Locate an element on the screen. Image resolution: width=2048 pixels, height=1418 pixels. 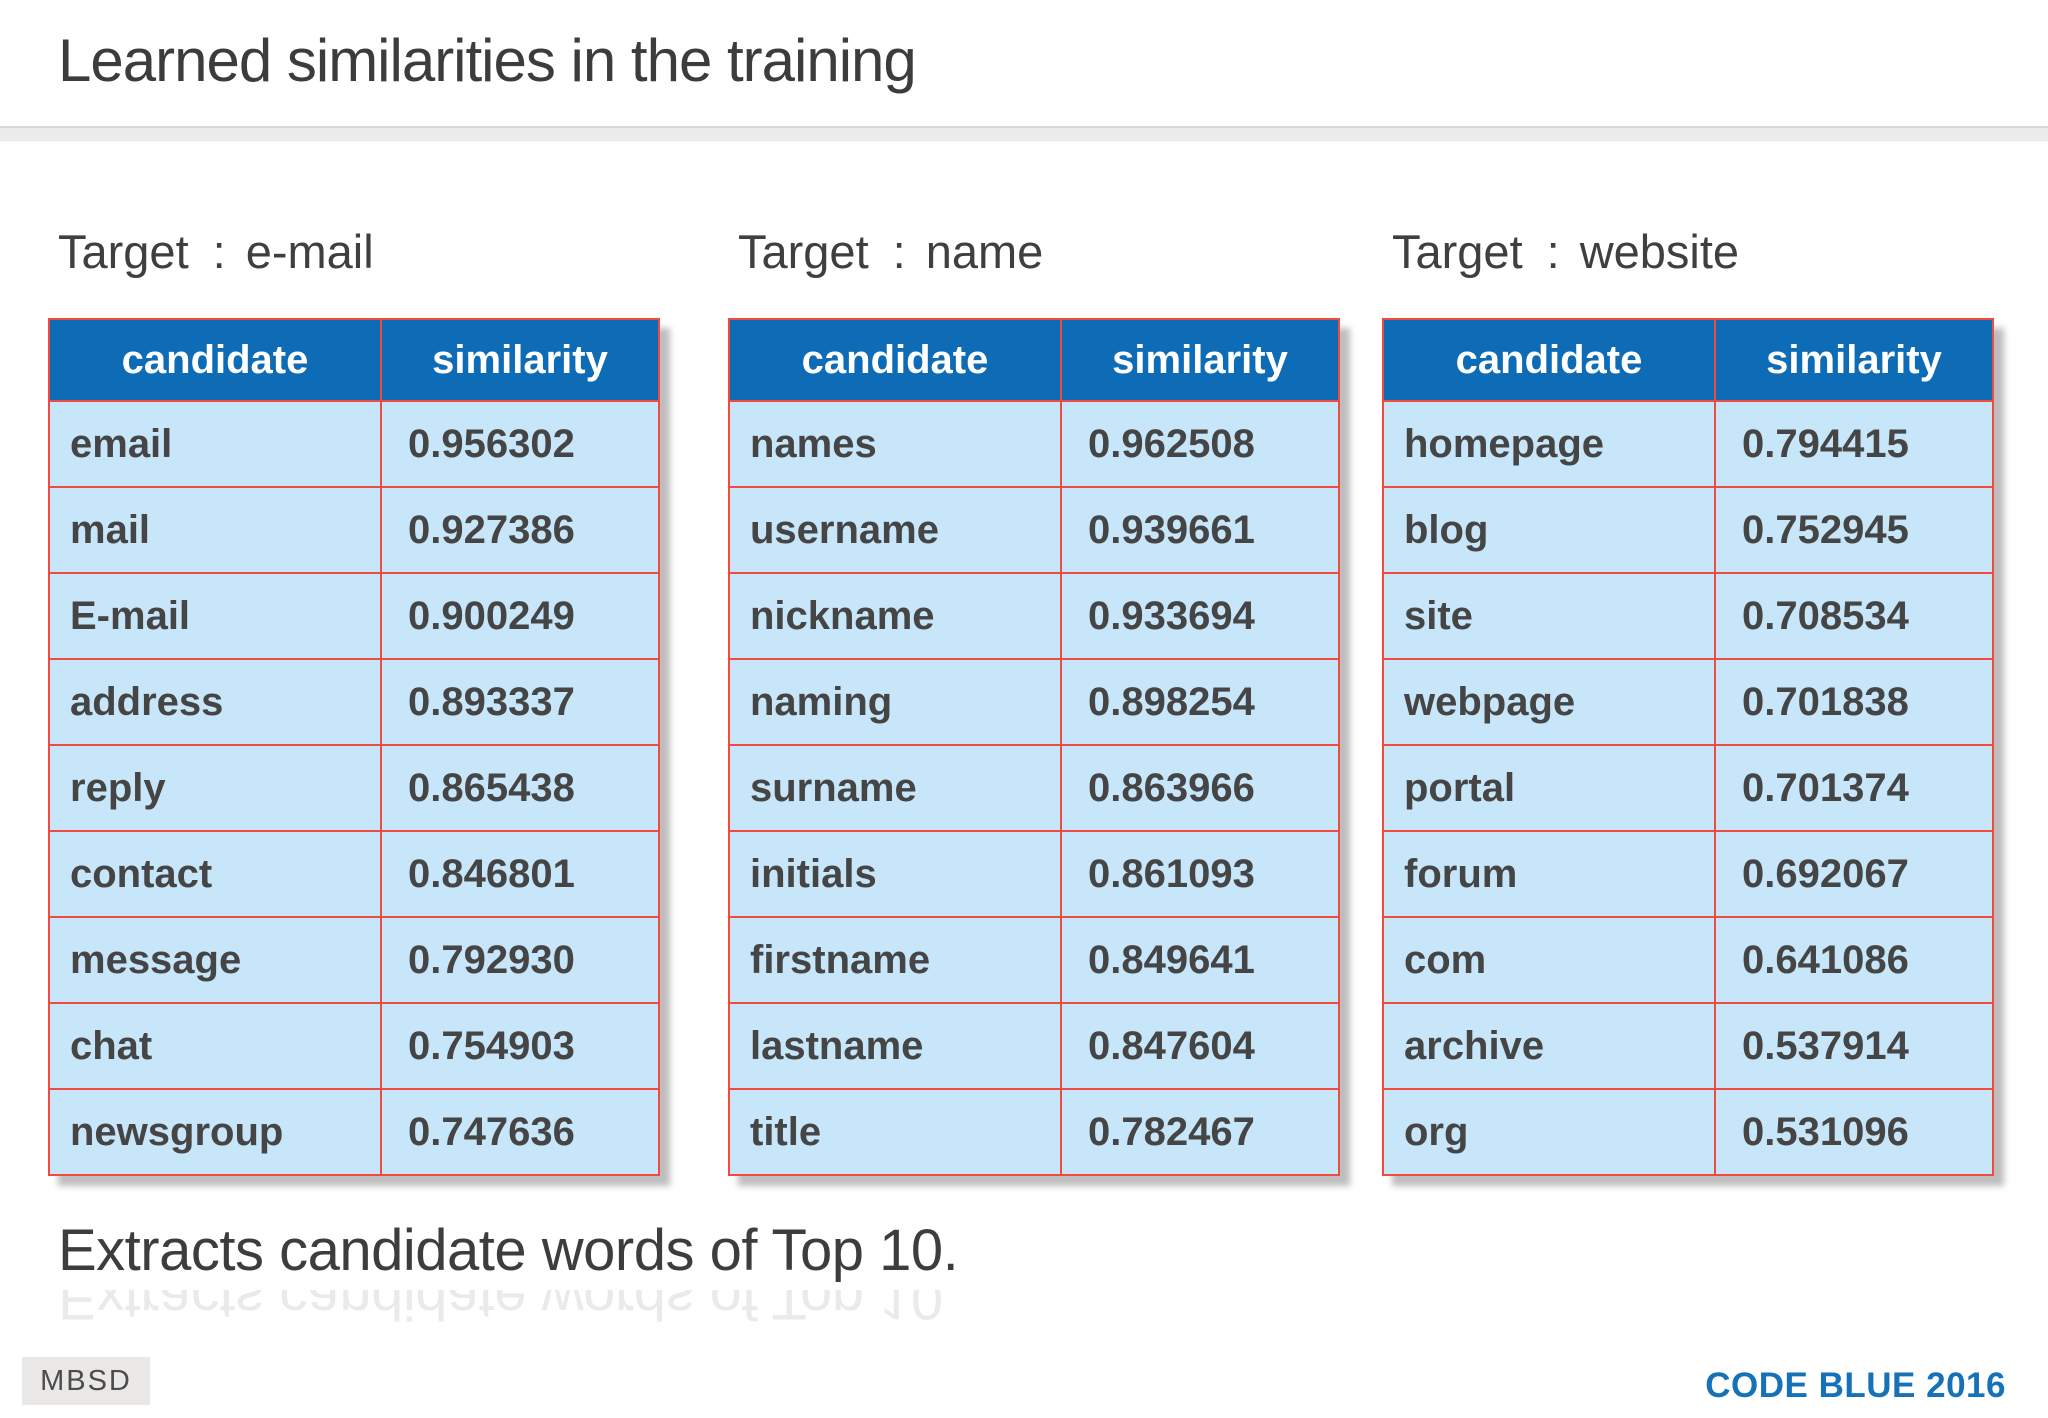
table-row: org 0.531096 is located at coordinates (1688, 1132).